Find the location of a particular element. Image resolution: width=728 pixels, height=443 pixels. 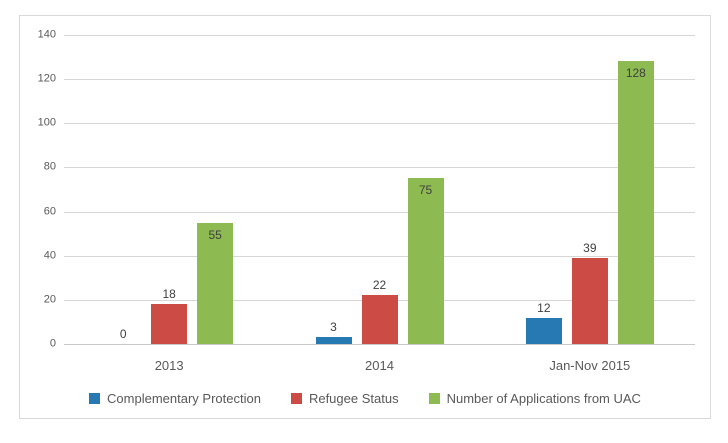

bar-label-refugee-status-2013: 18 is located at coordinates (169, 294).